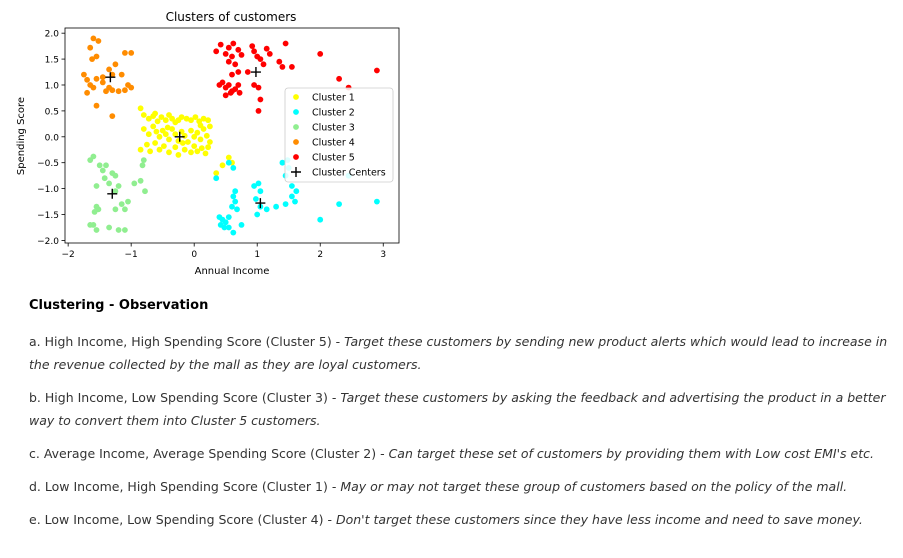 This screenshot has height=558, width=903. Describe the element at coordinates (48, 242) in the screenshot. I see `y-tick-label: −2.0` at that location.